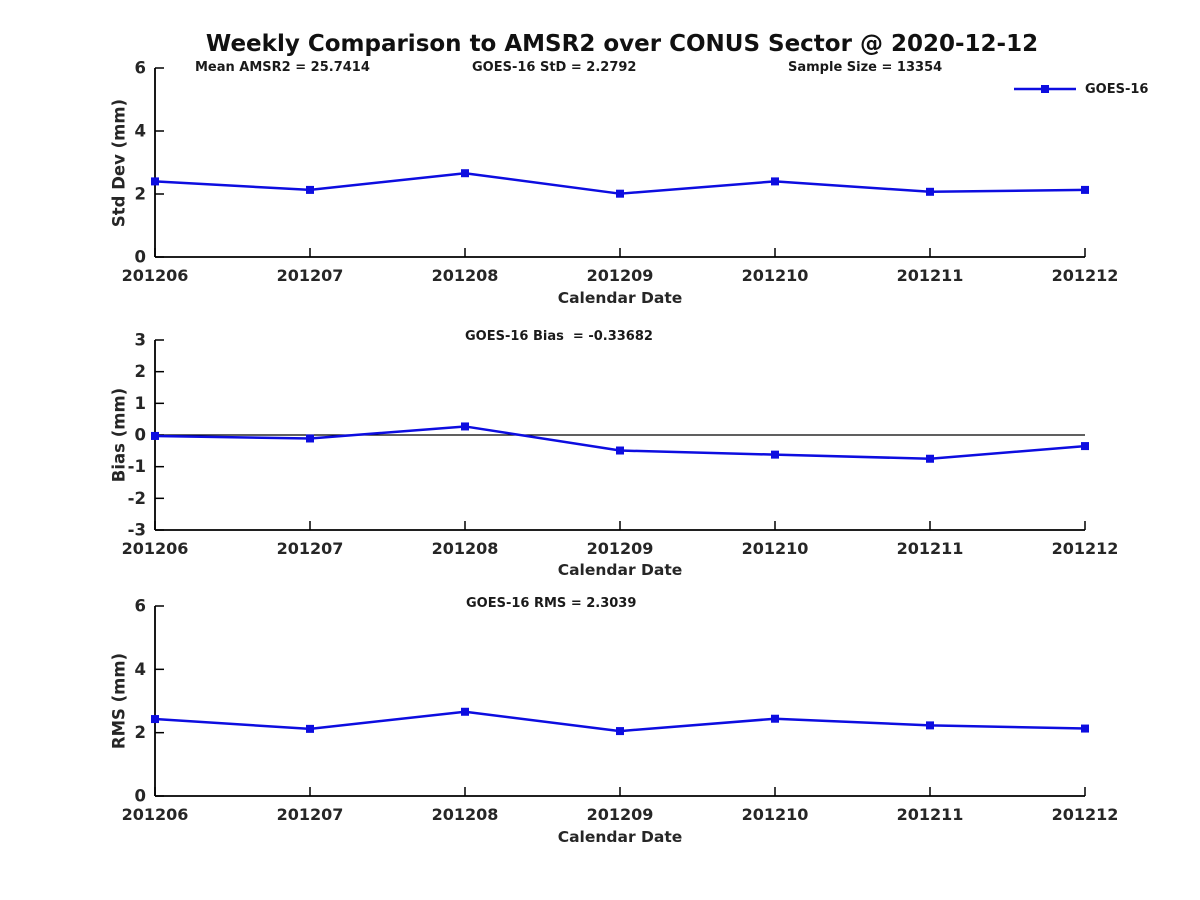 The image size is (1200, 900). What do you see at coordinates (559, 336) in the screenshot?
I see `annotation-goes16-bias: GOES-16 Bias = -0.33682` at bounding box center [559, 336].